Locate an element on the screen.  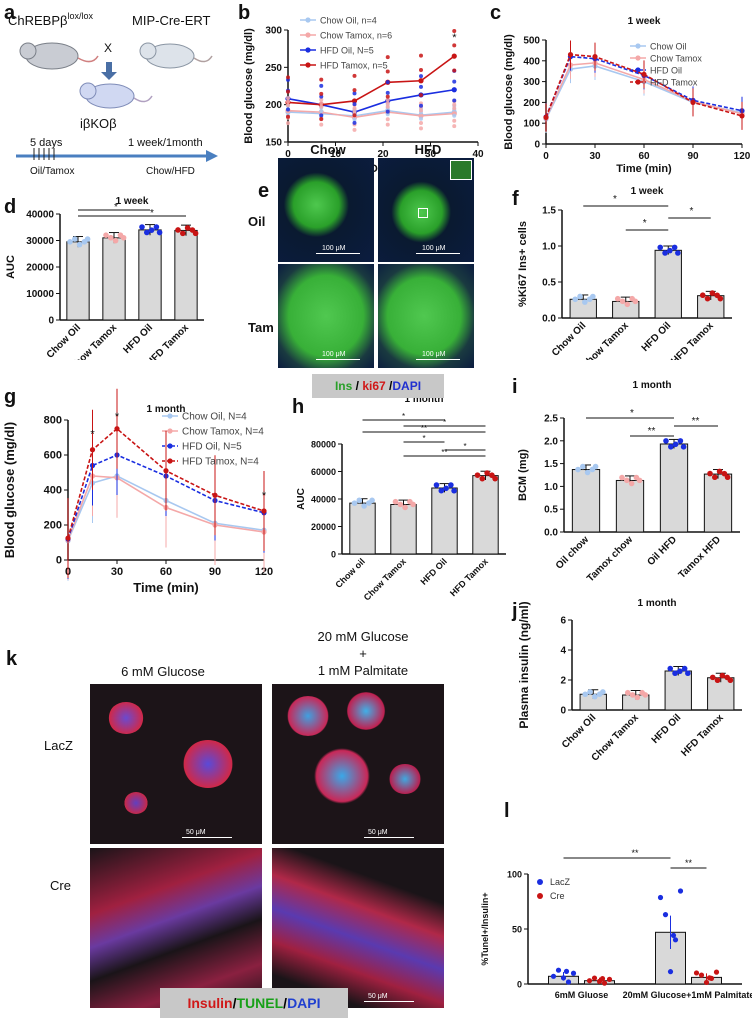
micrograph-cre-20mm: 50 μM is located at coordinates (358, 928).